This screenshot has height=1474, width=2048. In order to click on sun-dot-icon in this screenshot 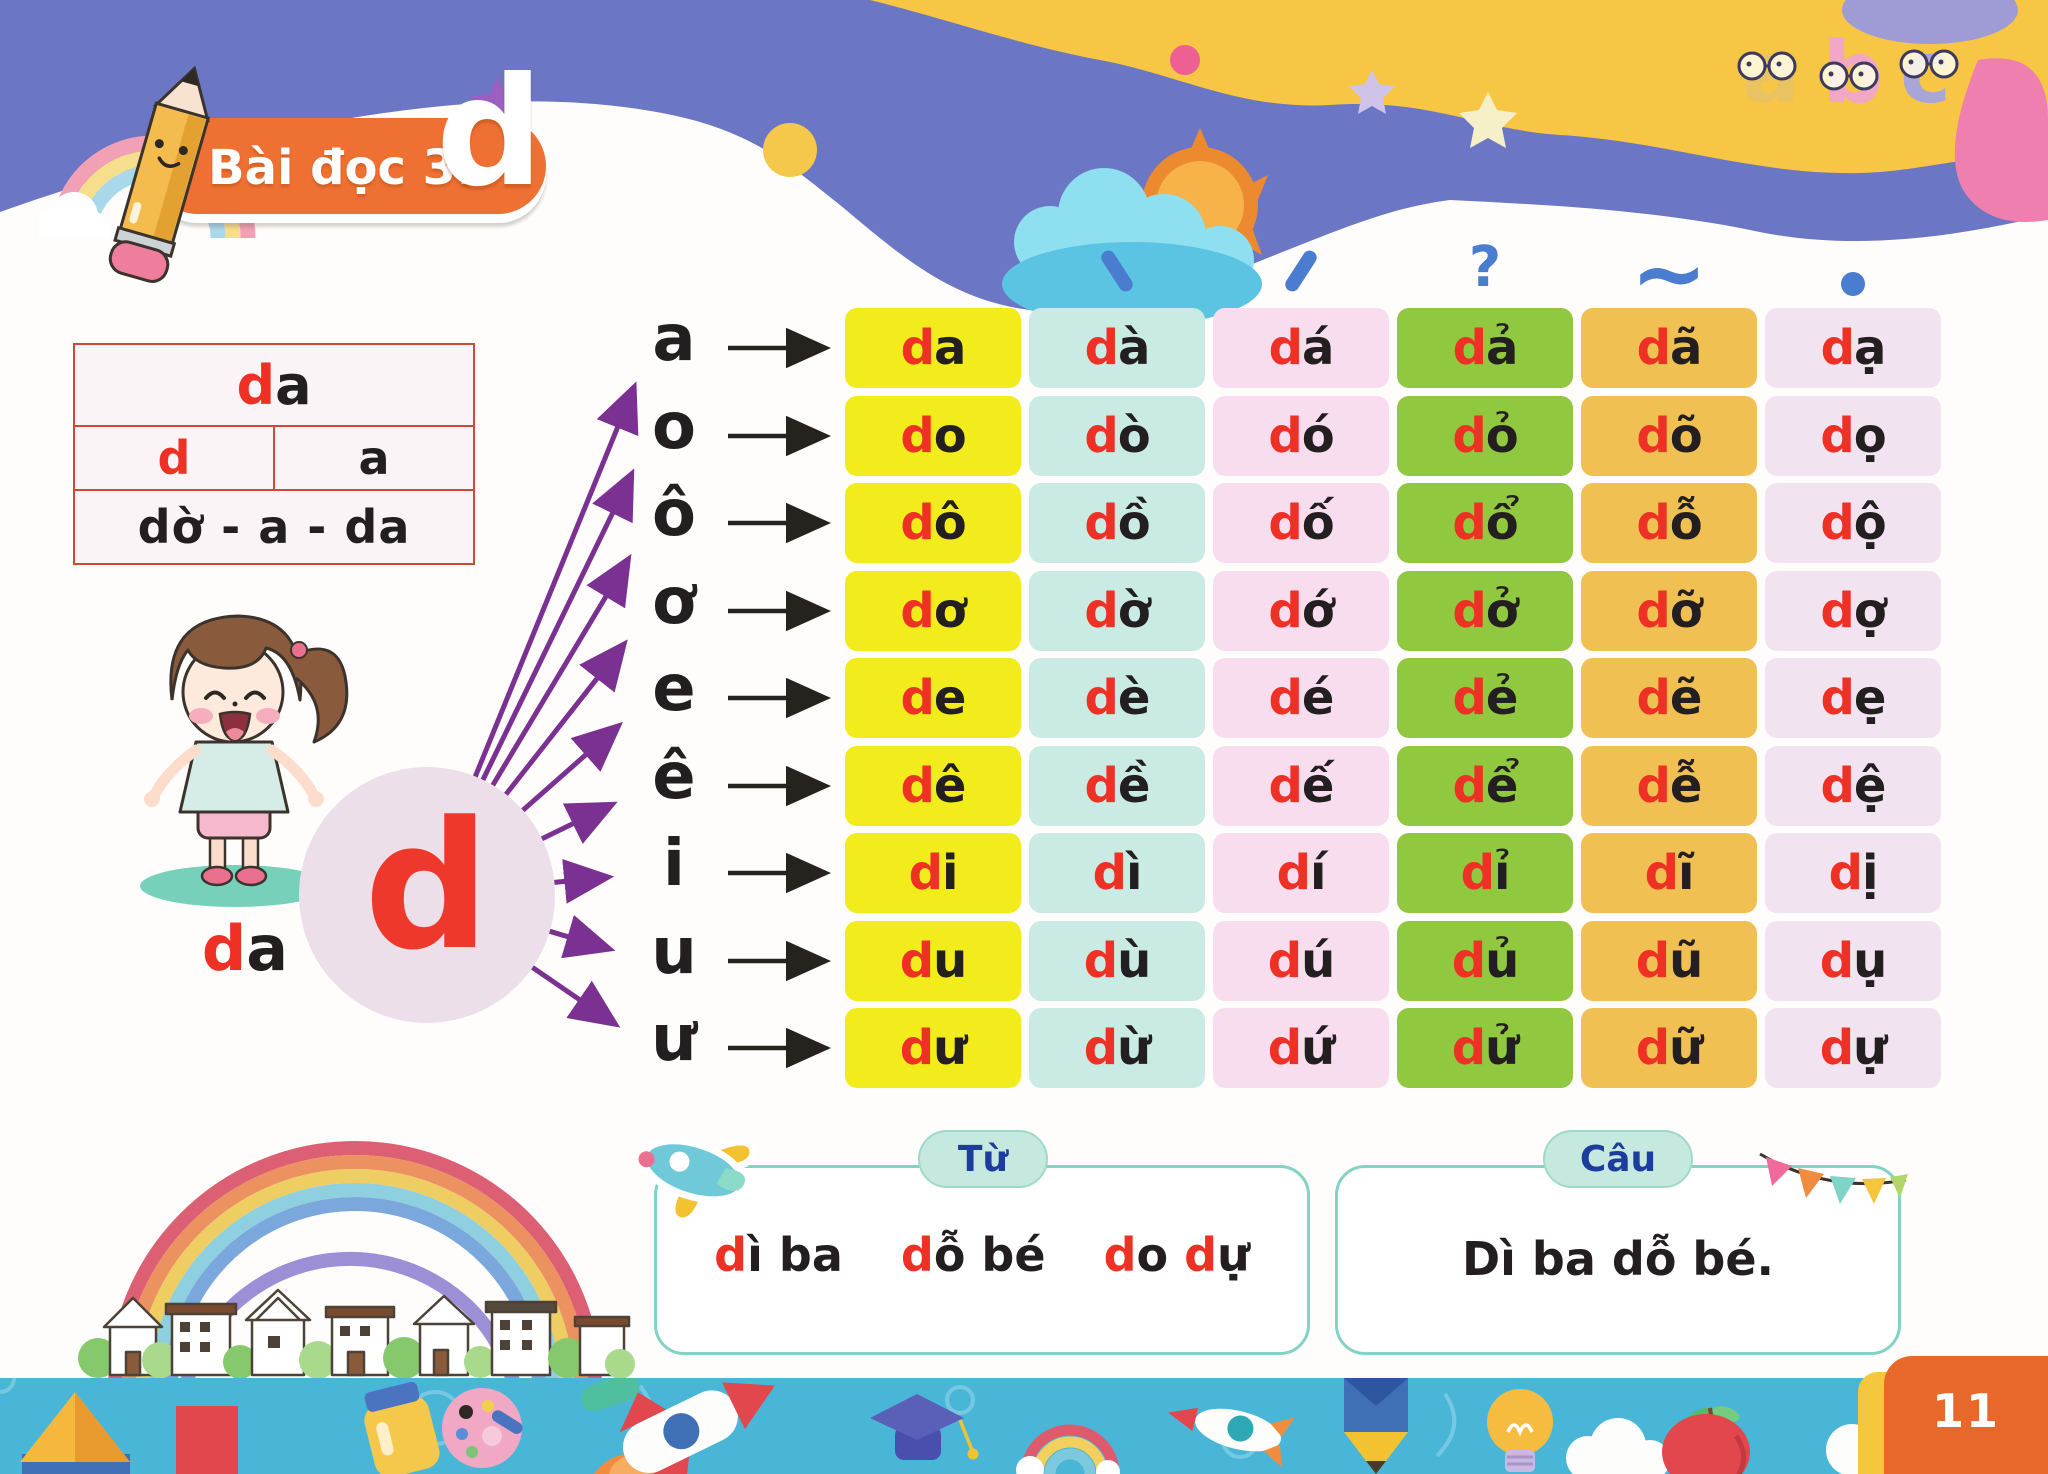, I will do `click(790, 150)`.